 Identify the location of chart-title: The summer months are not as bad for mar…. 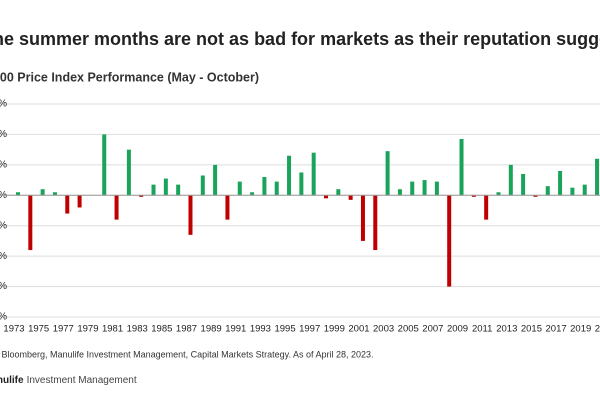
(300, 39).